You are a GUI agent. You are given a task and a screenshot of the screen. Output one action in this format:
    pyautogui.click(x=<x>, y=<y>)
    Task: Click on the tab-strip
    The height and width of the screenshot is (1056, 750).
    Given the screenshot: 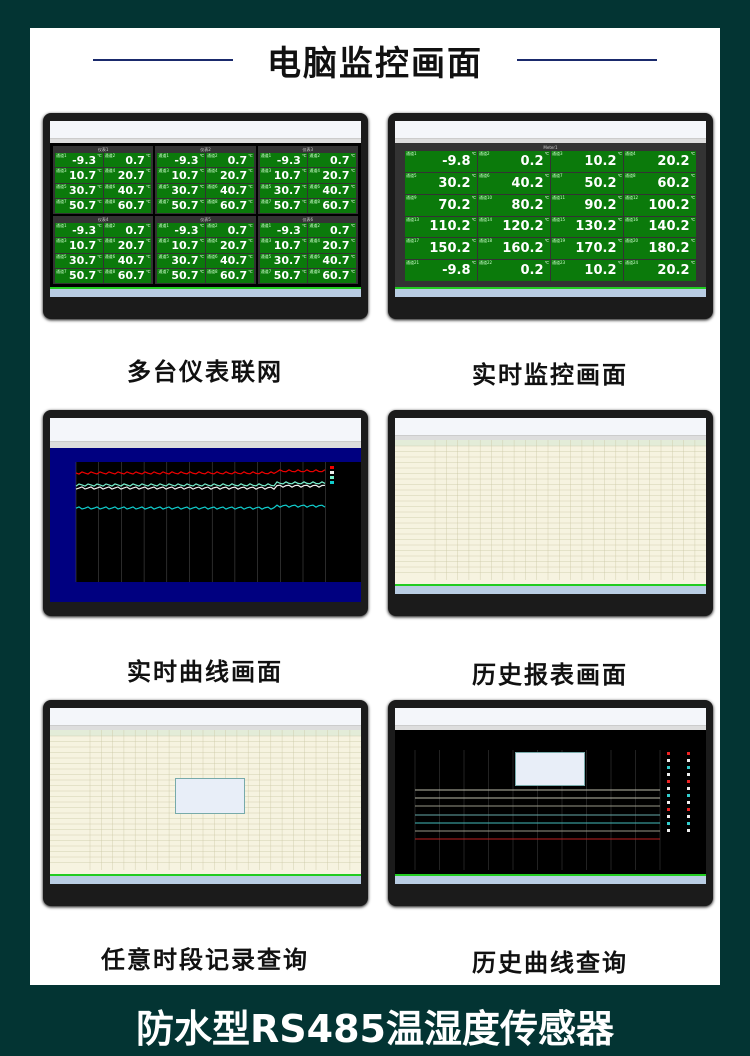 What is the action you would take?
    pyautogui.click(x=205, y=728)
    